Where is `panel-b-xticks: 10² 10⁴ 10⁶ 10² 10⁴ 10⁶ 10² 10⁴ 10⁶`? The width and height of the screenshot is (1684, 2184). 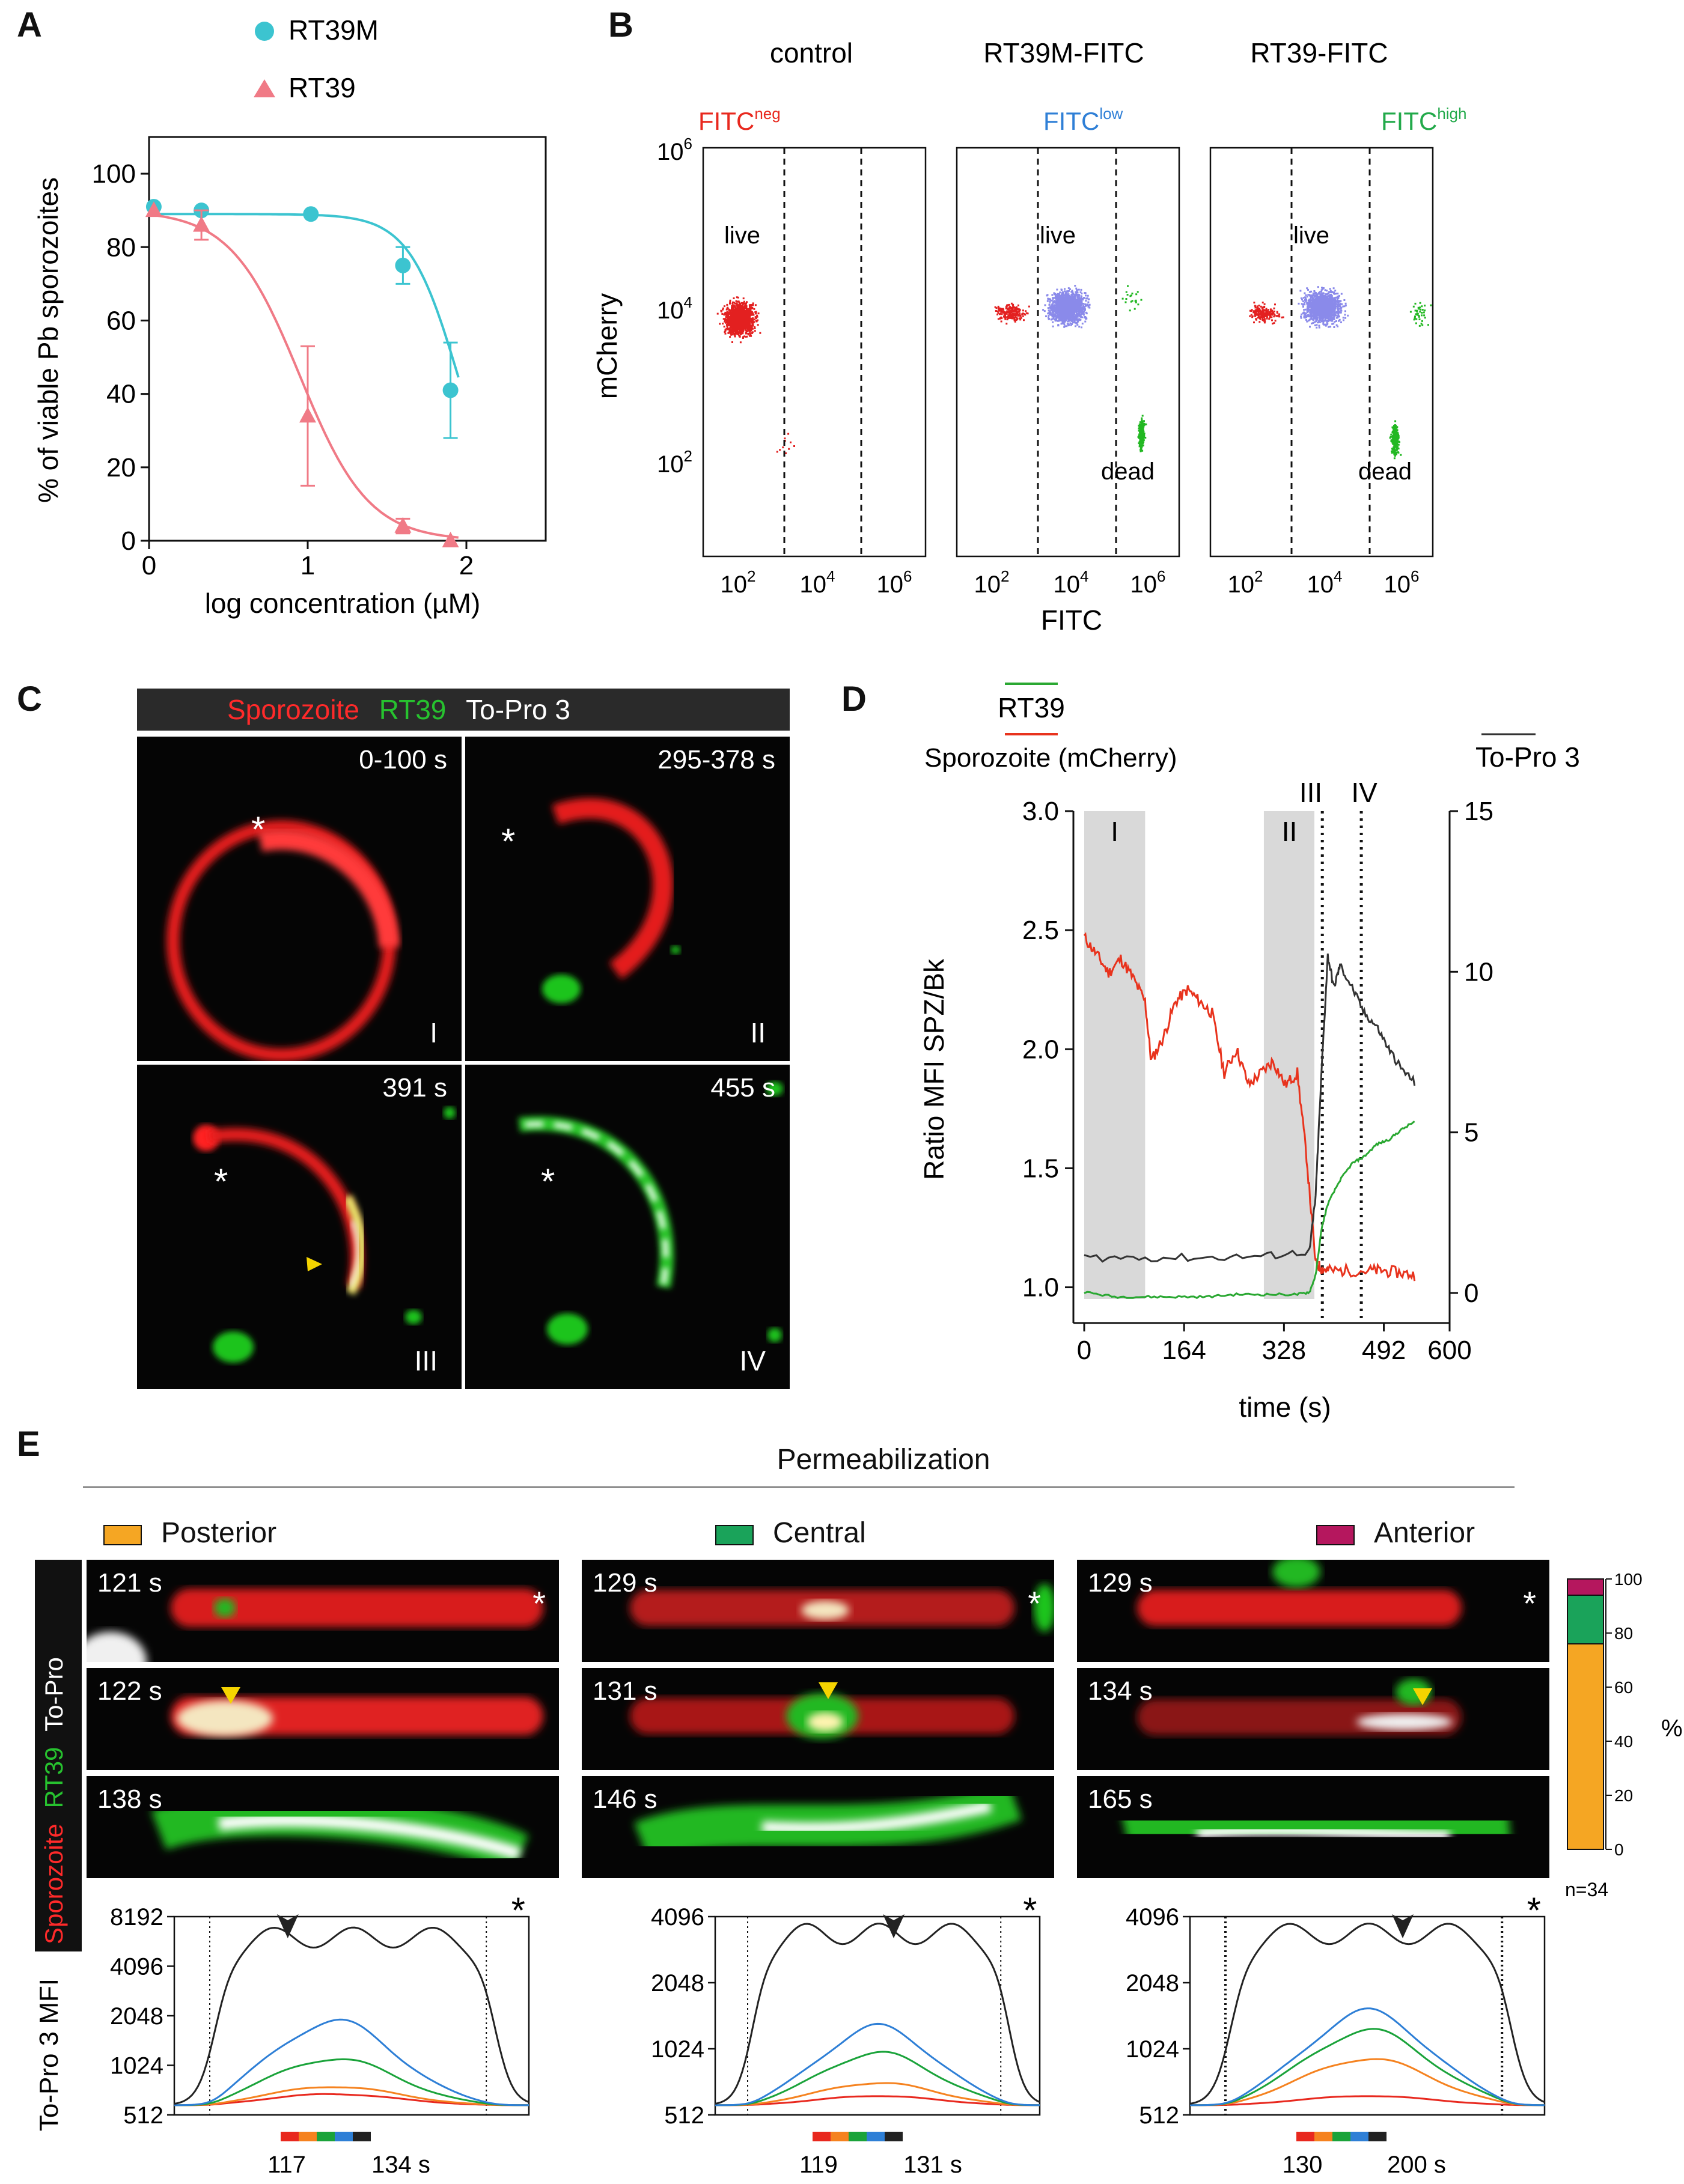
panel-b-xticks: 10² 10⁴ 10⁶ 10² 10⁴ 10⁶ 10² 10⁴ 10⁶ is located at coordinates (1070, 582).